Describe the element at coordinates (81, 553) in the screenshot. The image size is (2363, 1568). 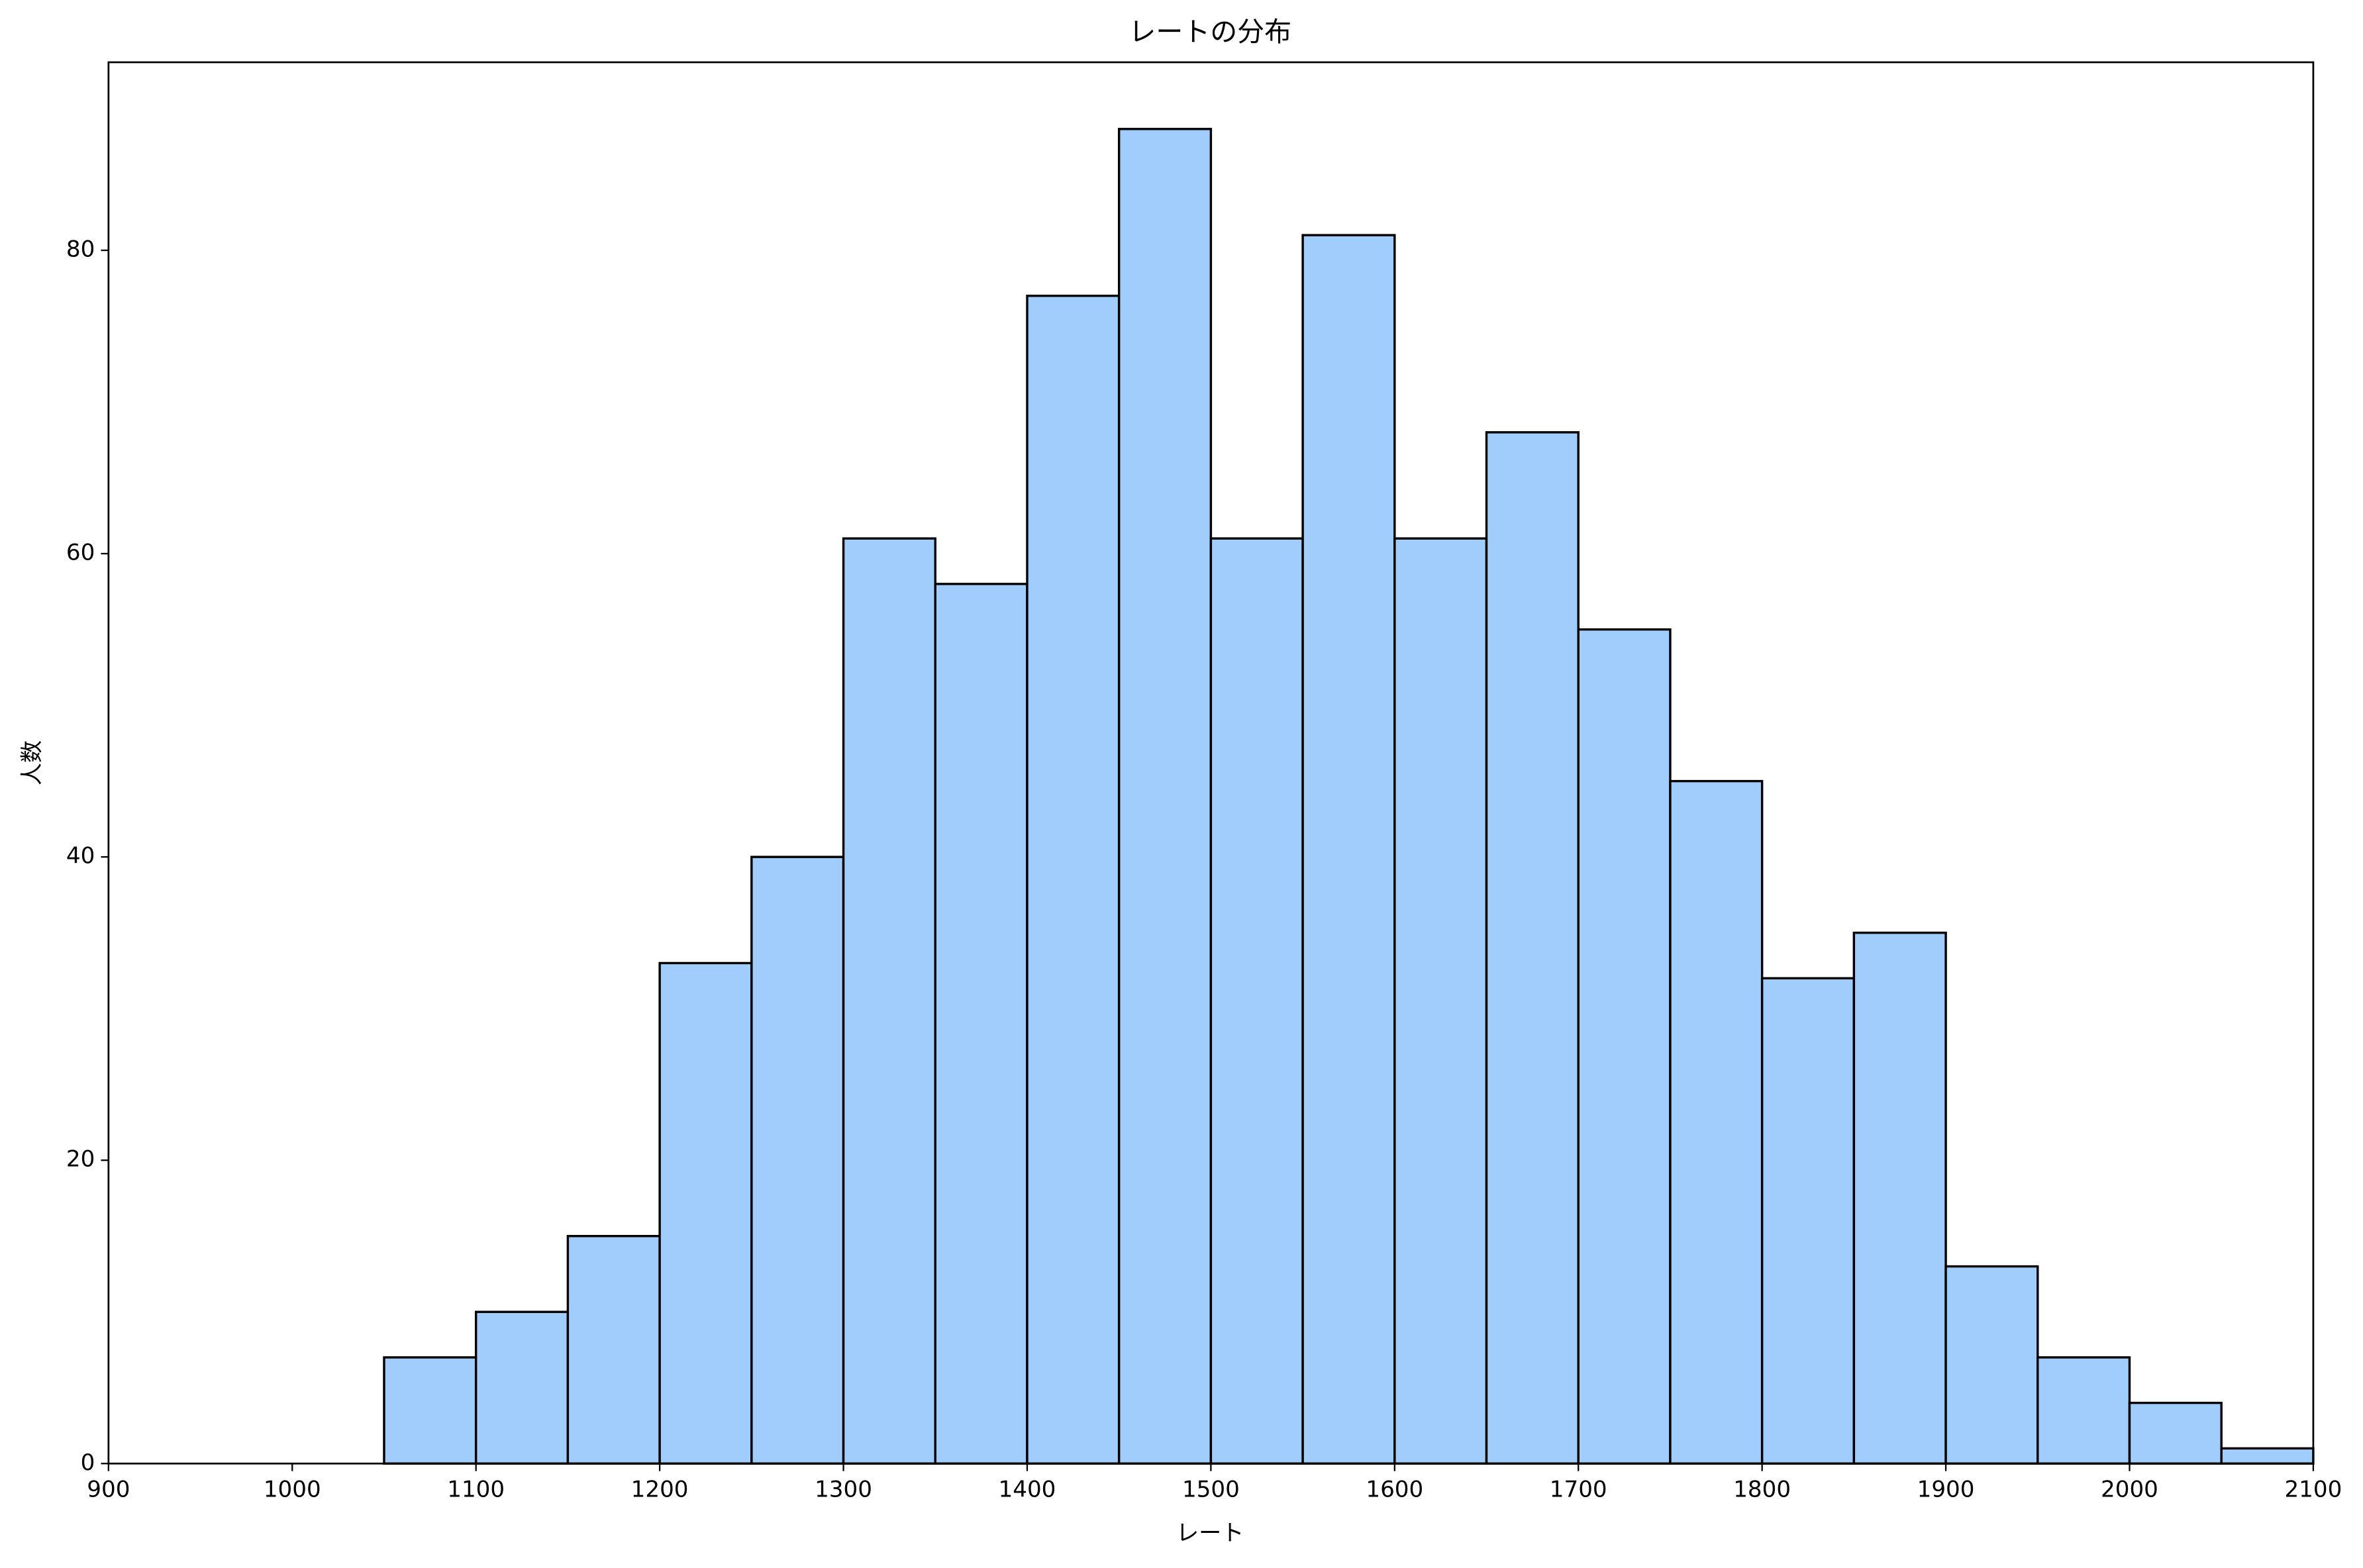
I see `y-tick-label: 60` at that location.